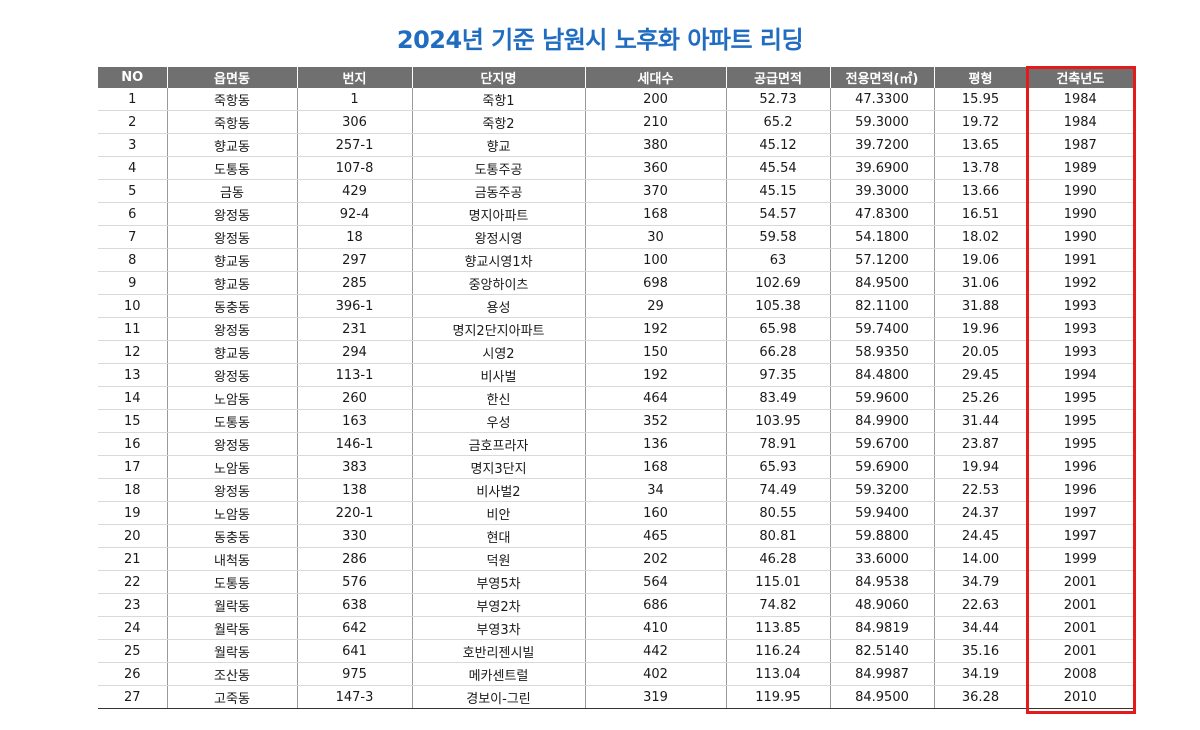  What do you see at coordinates (132, 77) in the screenshot?
I see `column-header: NO` at bounding box center [132, 77].